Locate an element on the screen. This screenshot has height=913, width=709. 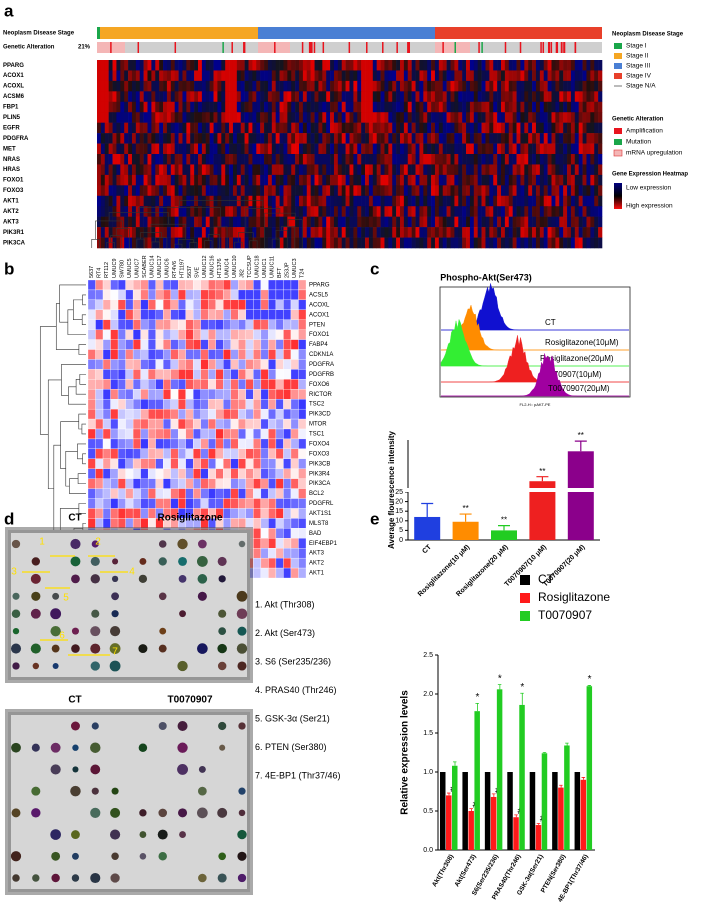
gene-label: PIK3CA is located at coordinates (14, 243).